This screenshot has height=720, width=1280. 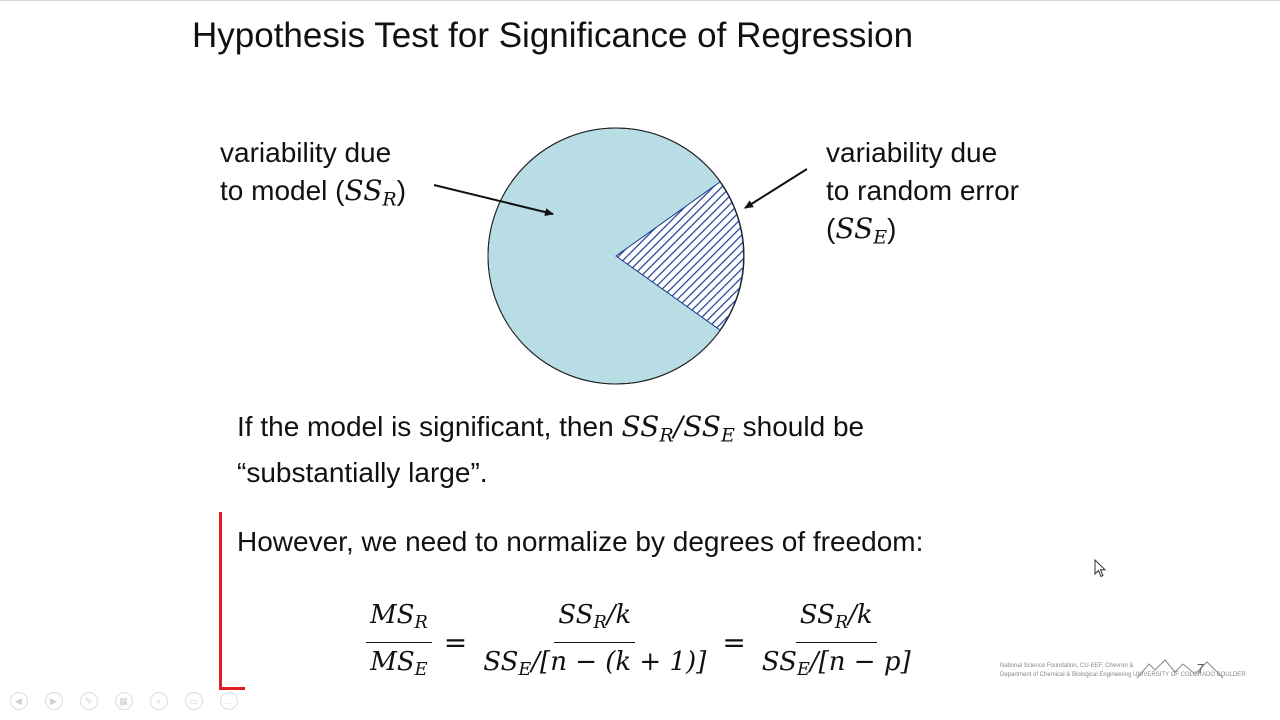 I want to click on pen-icon: ✎, so click(x=88, y=701).